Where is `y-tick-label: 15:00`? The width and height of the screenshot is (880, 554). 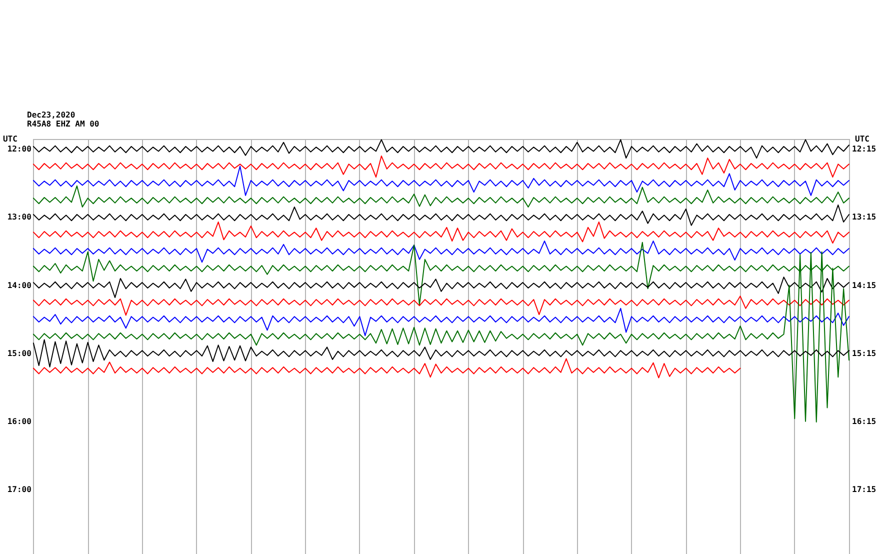
y-tick-label: 15:00 is located at coordinates (19, 353).